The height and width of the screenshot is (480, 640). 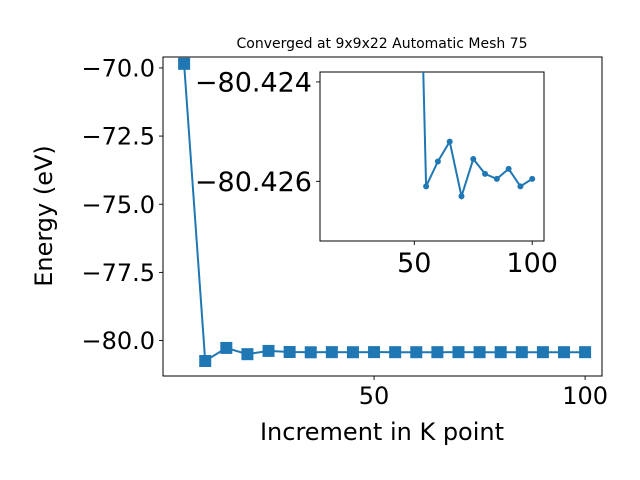 What do you see at coordinates (479, 136) in the screenshot?
I see `inset-data` at bounding box center [479, 136].